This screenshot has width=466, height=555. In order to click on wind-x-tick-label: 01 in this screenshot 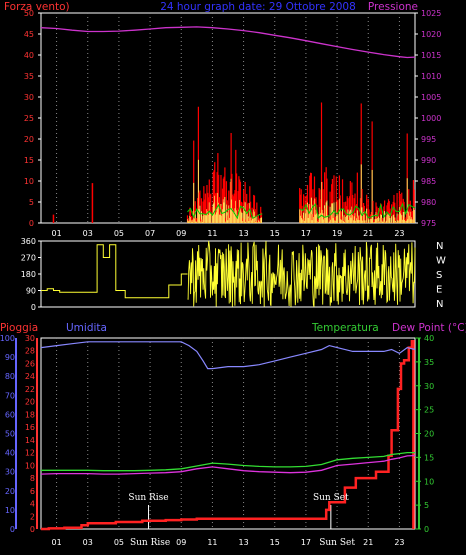, I will do `click(56, 233)`.